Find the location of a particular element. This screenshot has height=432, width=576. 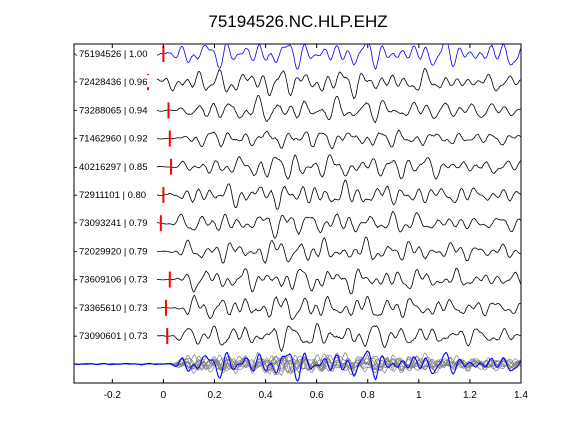

trace-label-text: 73288065 | 0.94 is located at coordinates (113, 110).